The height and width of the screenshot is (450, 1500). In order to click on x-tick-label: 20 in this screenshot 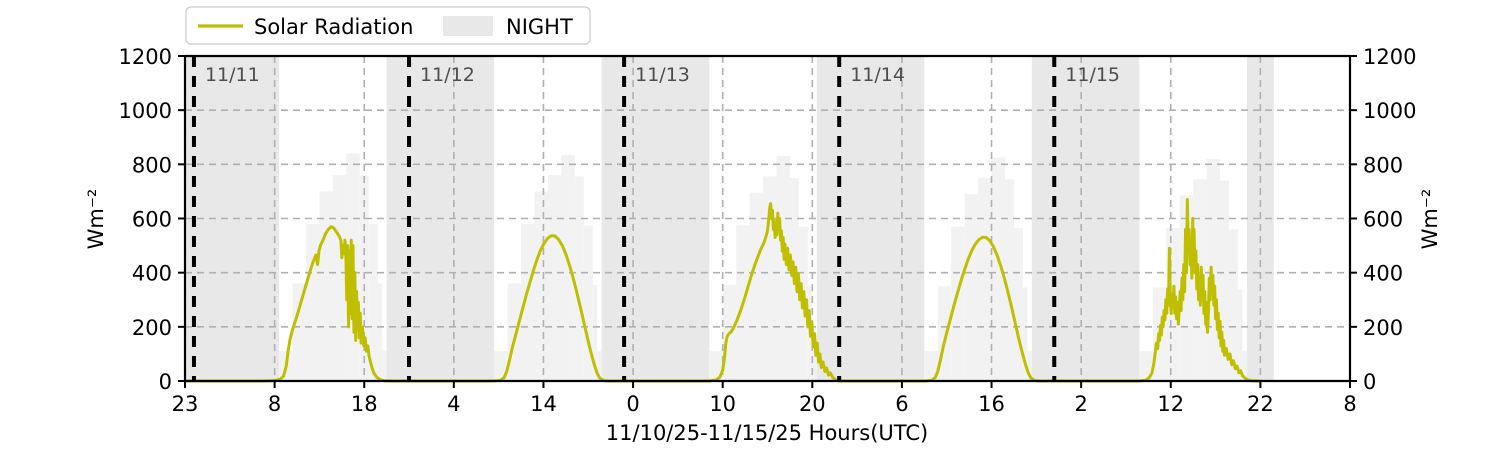, I will do `click(812, 404)`.